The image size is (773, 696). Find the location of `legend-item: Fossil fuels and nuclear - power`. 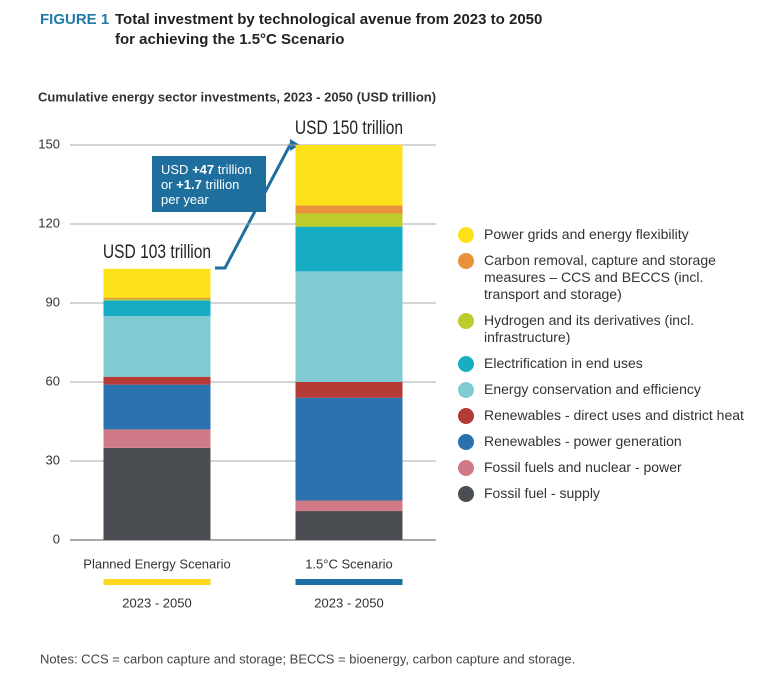

legend-item: Fossil fuels and nuclear - power is located at coordinates (608, 467).